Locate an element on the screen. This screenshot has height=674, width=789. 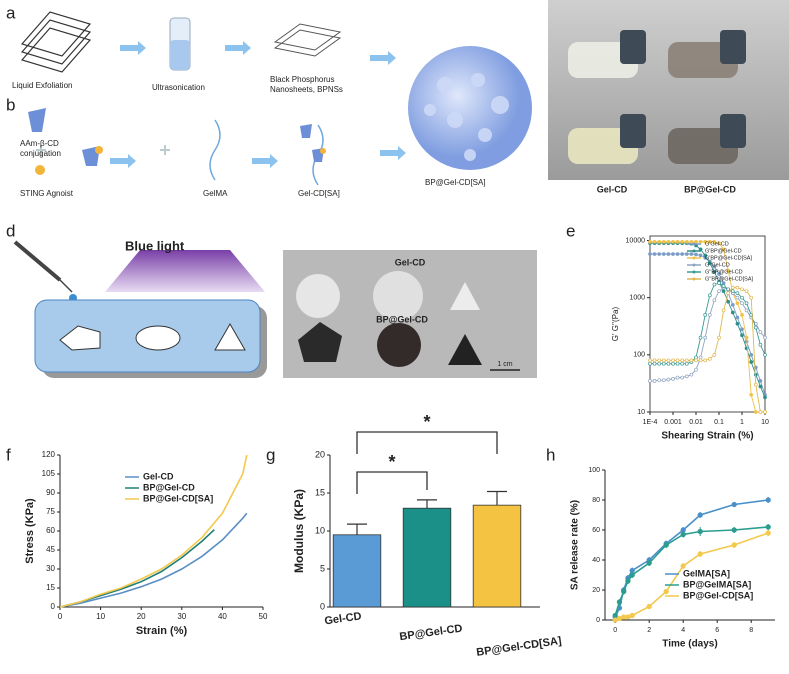
y-tick-label: 5 is located at coordinates (322, 568).